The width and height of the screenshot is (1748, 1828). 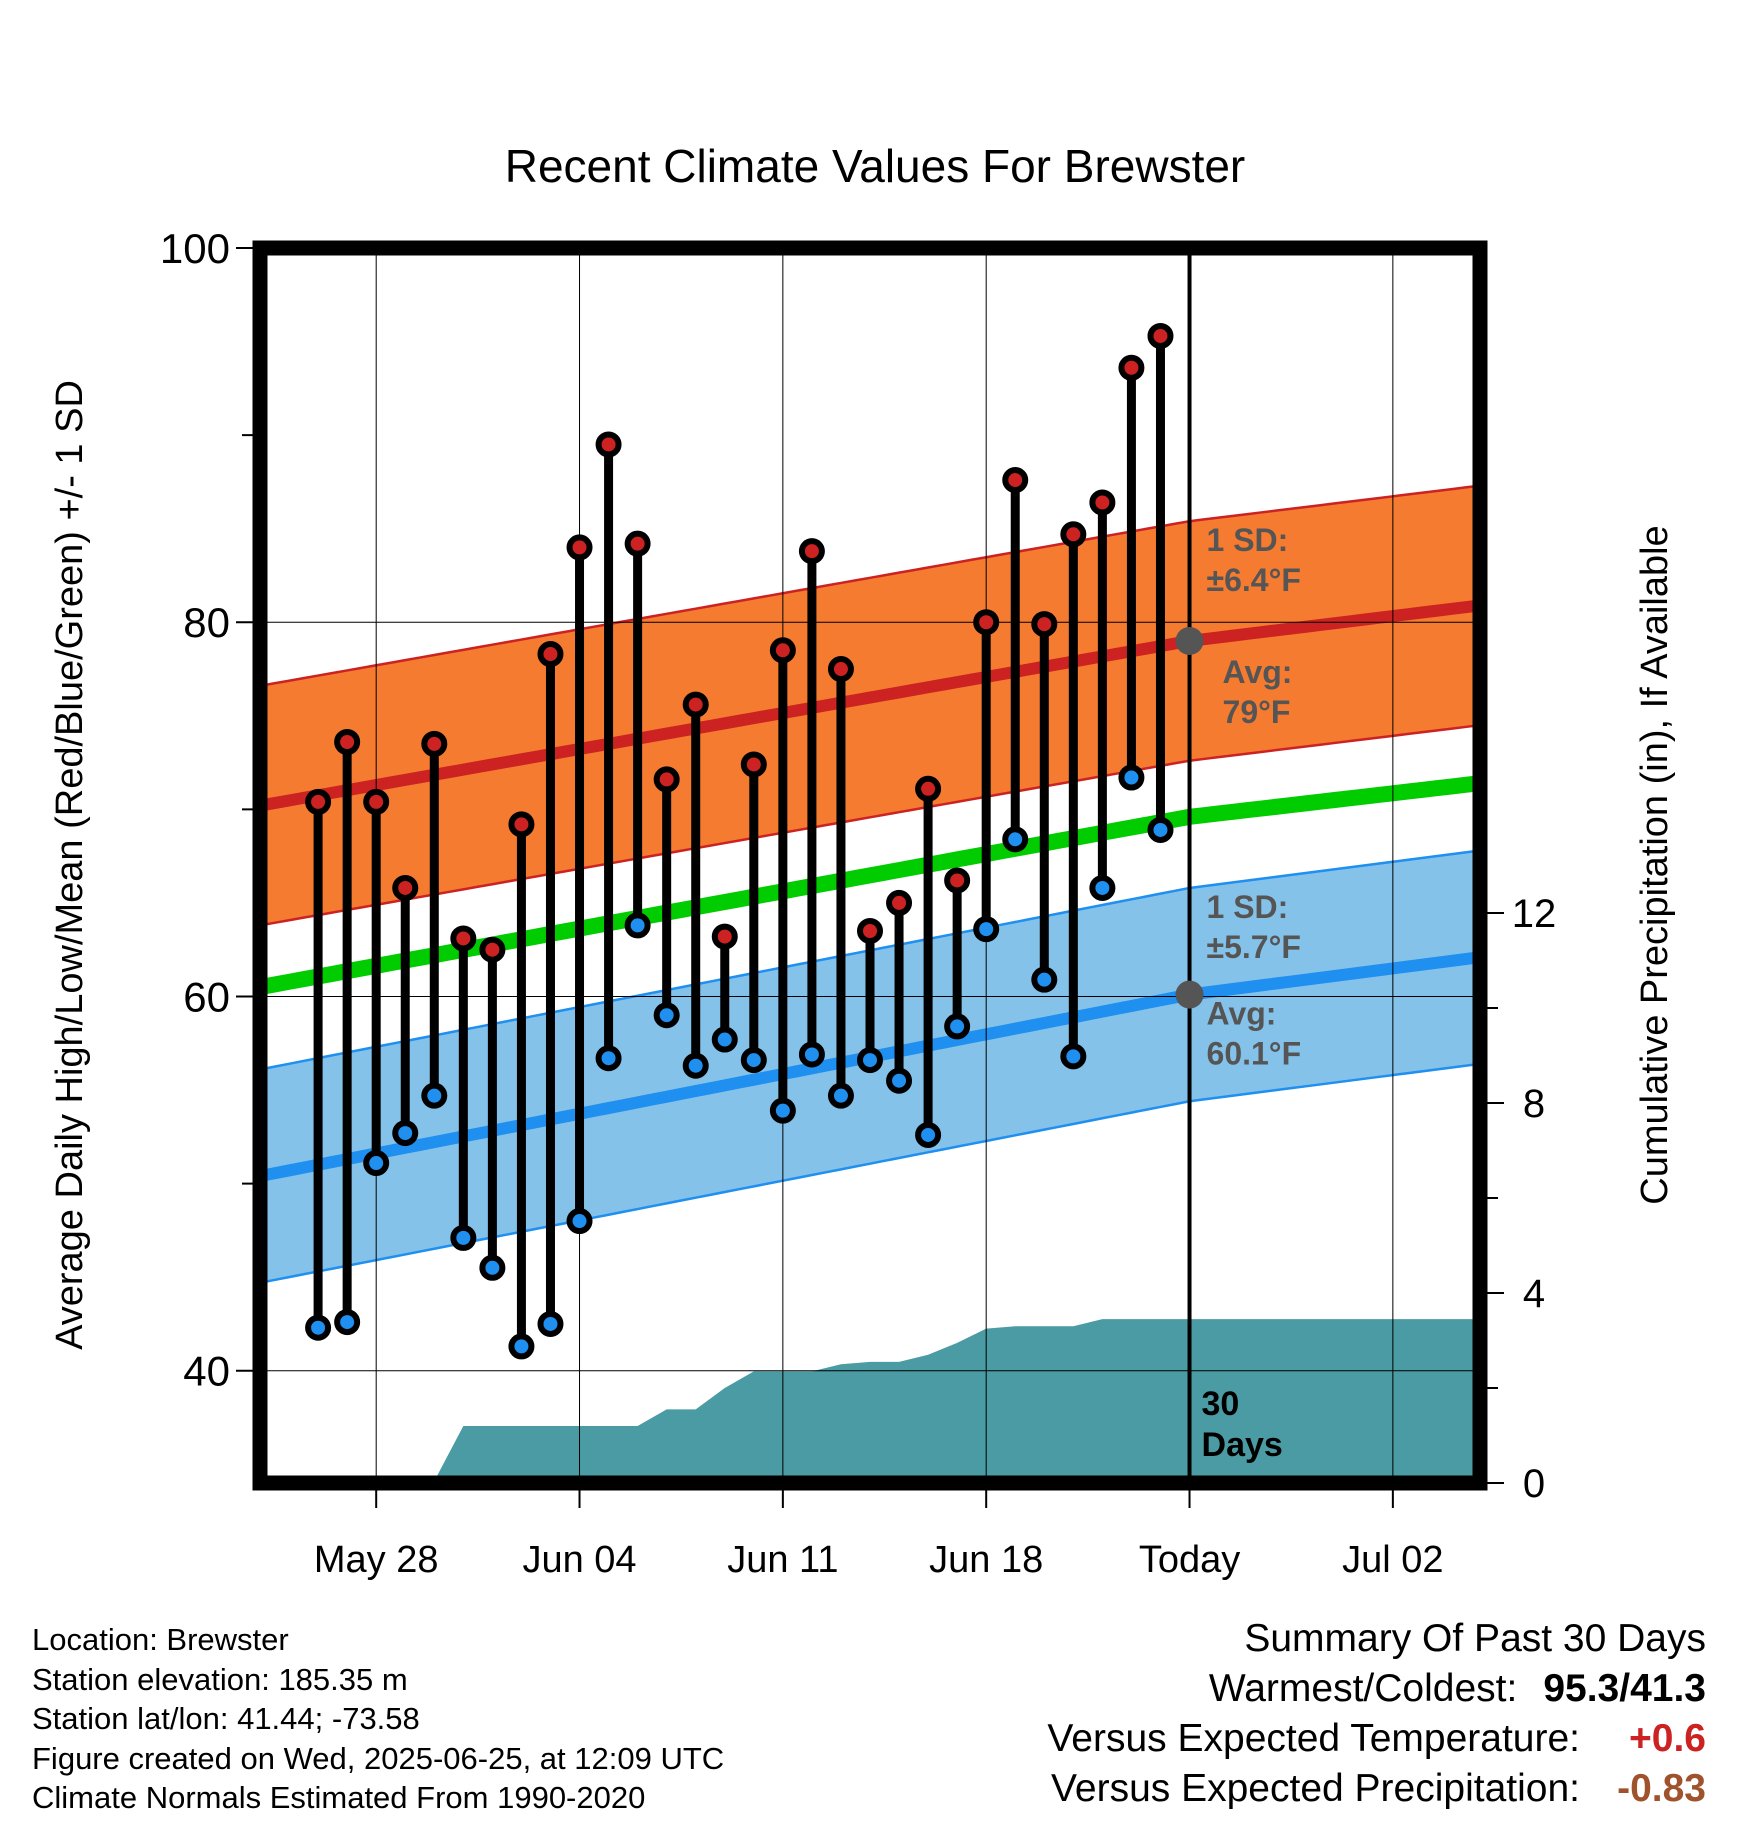 What do you see at coordinates (1534, 1484) in the screenshot?
I see `y2-tick-label: 0` at bounding box center [1534, 1484].